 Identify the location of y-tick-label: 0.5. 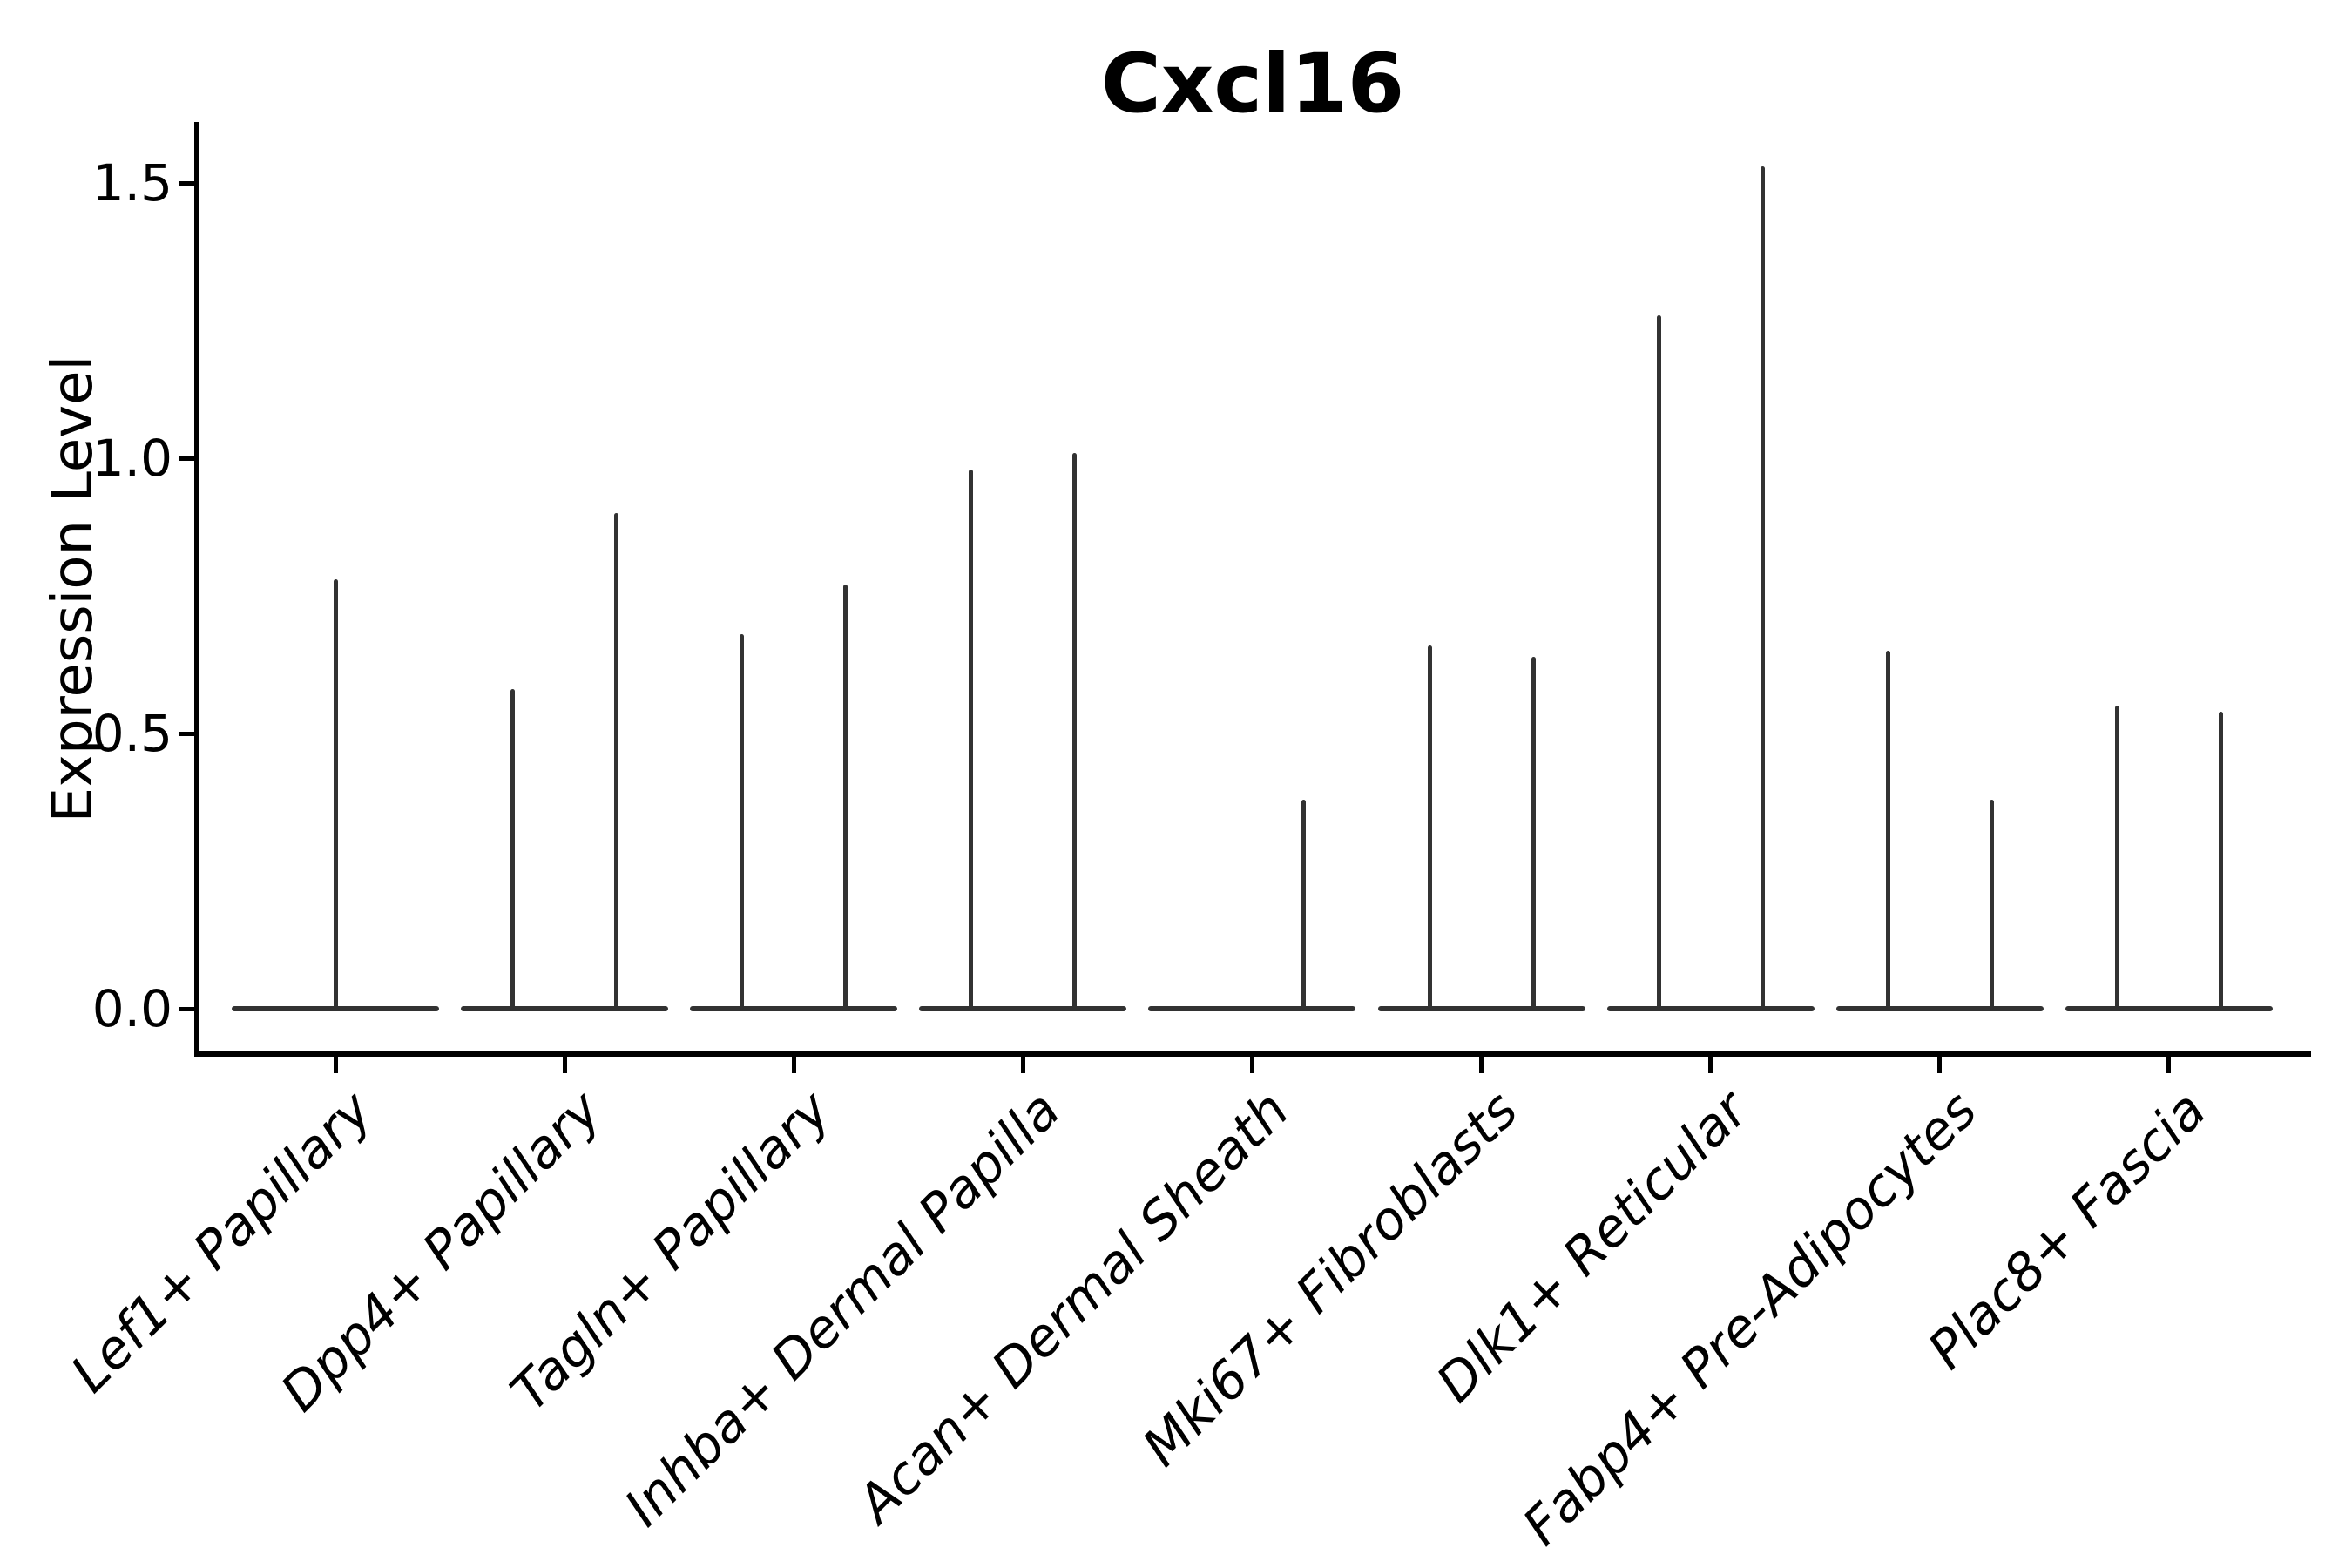
(131, 733).